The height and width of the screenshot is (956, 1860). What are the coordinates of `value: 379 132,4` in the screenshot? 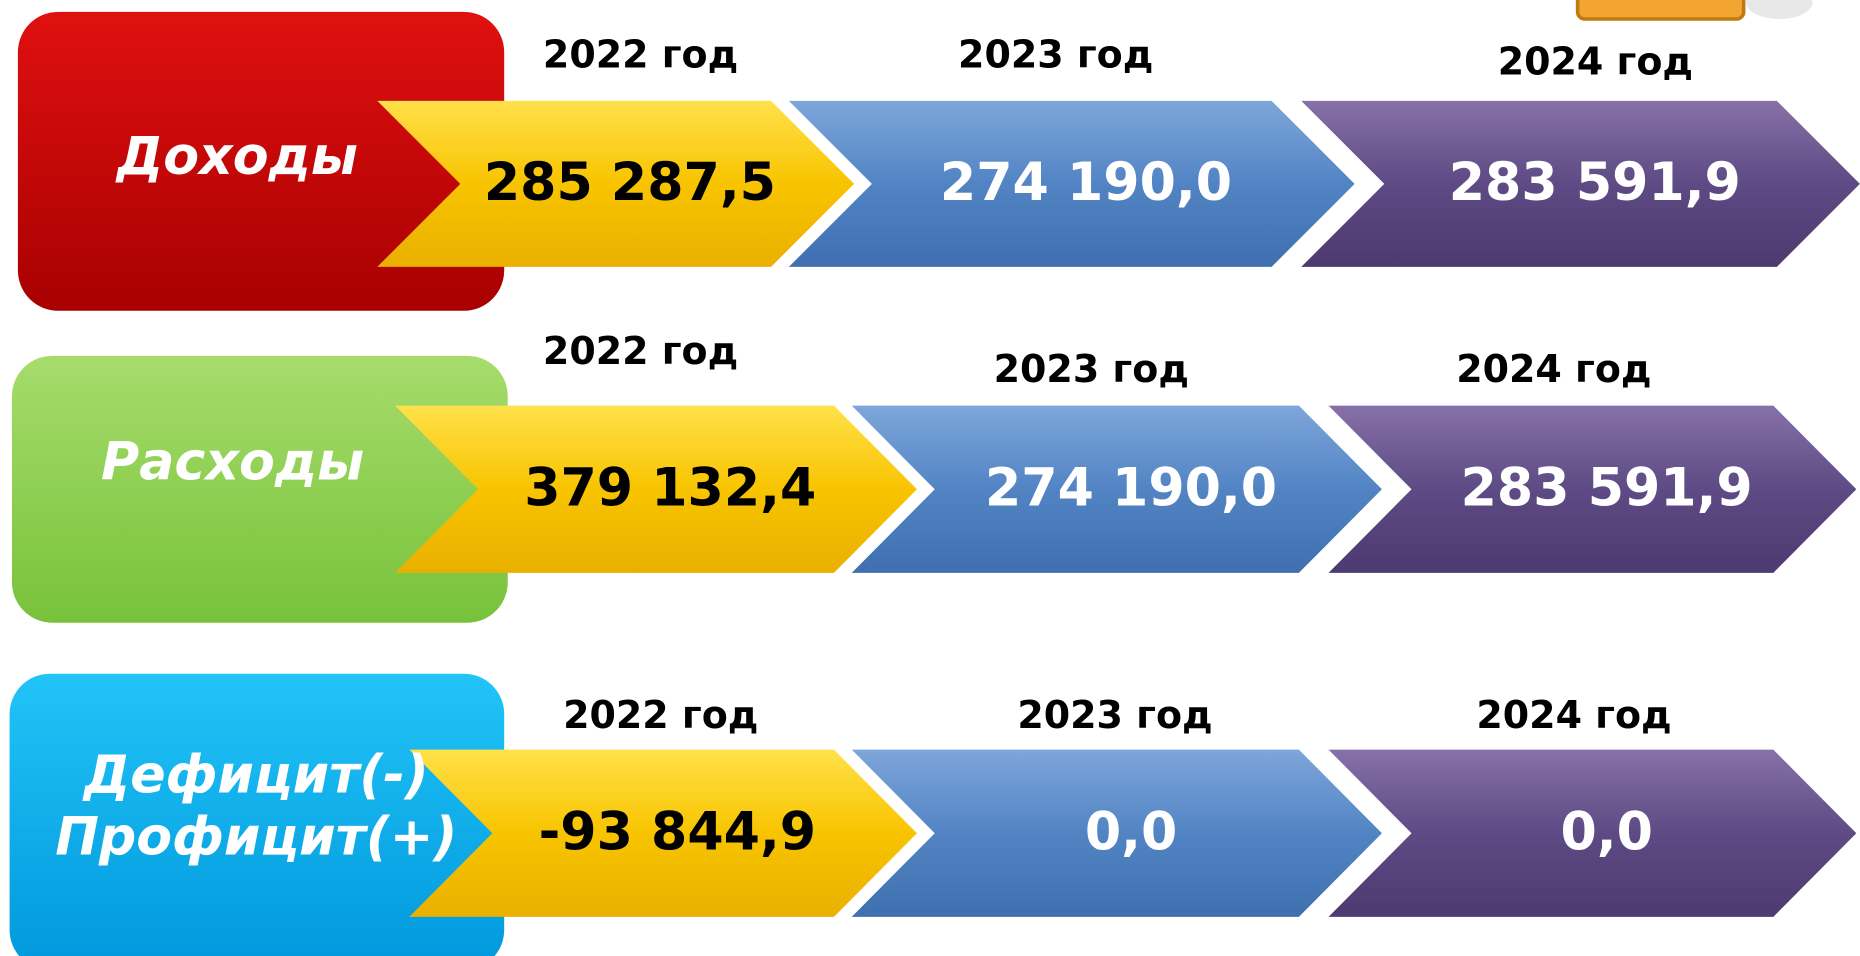 It's located at (670, 489).